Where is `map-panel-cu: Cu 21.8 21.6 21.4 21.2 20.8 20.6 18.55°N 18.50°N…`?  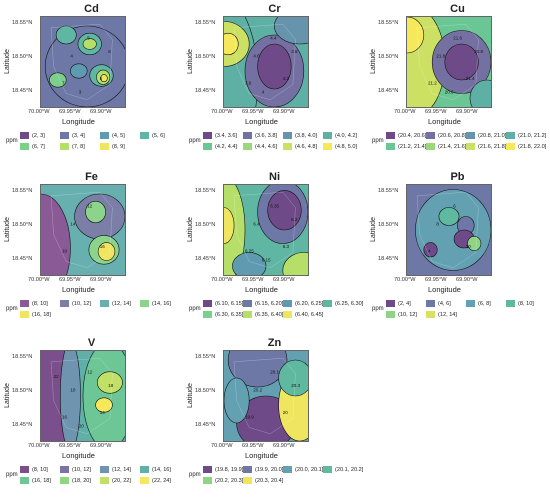
map-panel-cu: Cu 21.8 21.6 21.4 21.2 20.8 20.6 18.55°N 18.50°N… is located at coordinates (457, 84).